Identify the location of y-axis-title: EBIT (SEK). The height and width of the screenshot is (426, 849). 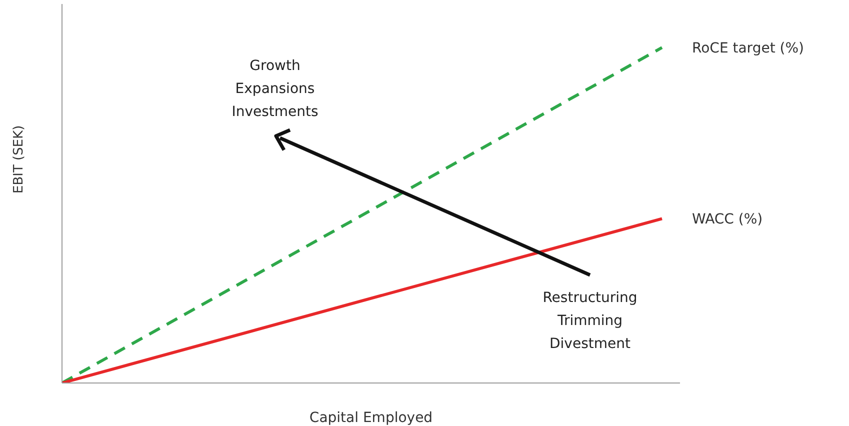
(19, 159).